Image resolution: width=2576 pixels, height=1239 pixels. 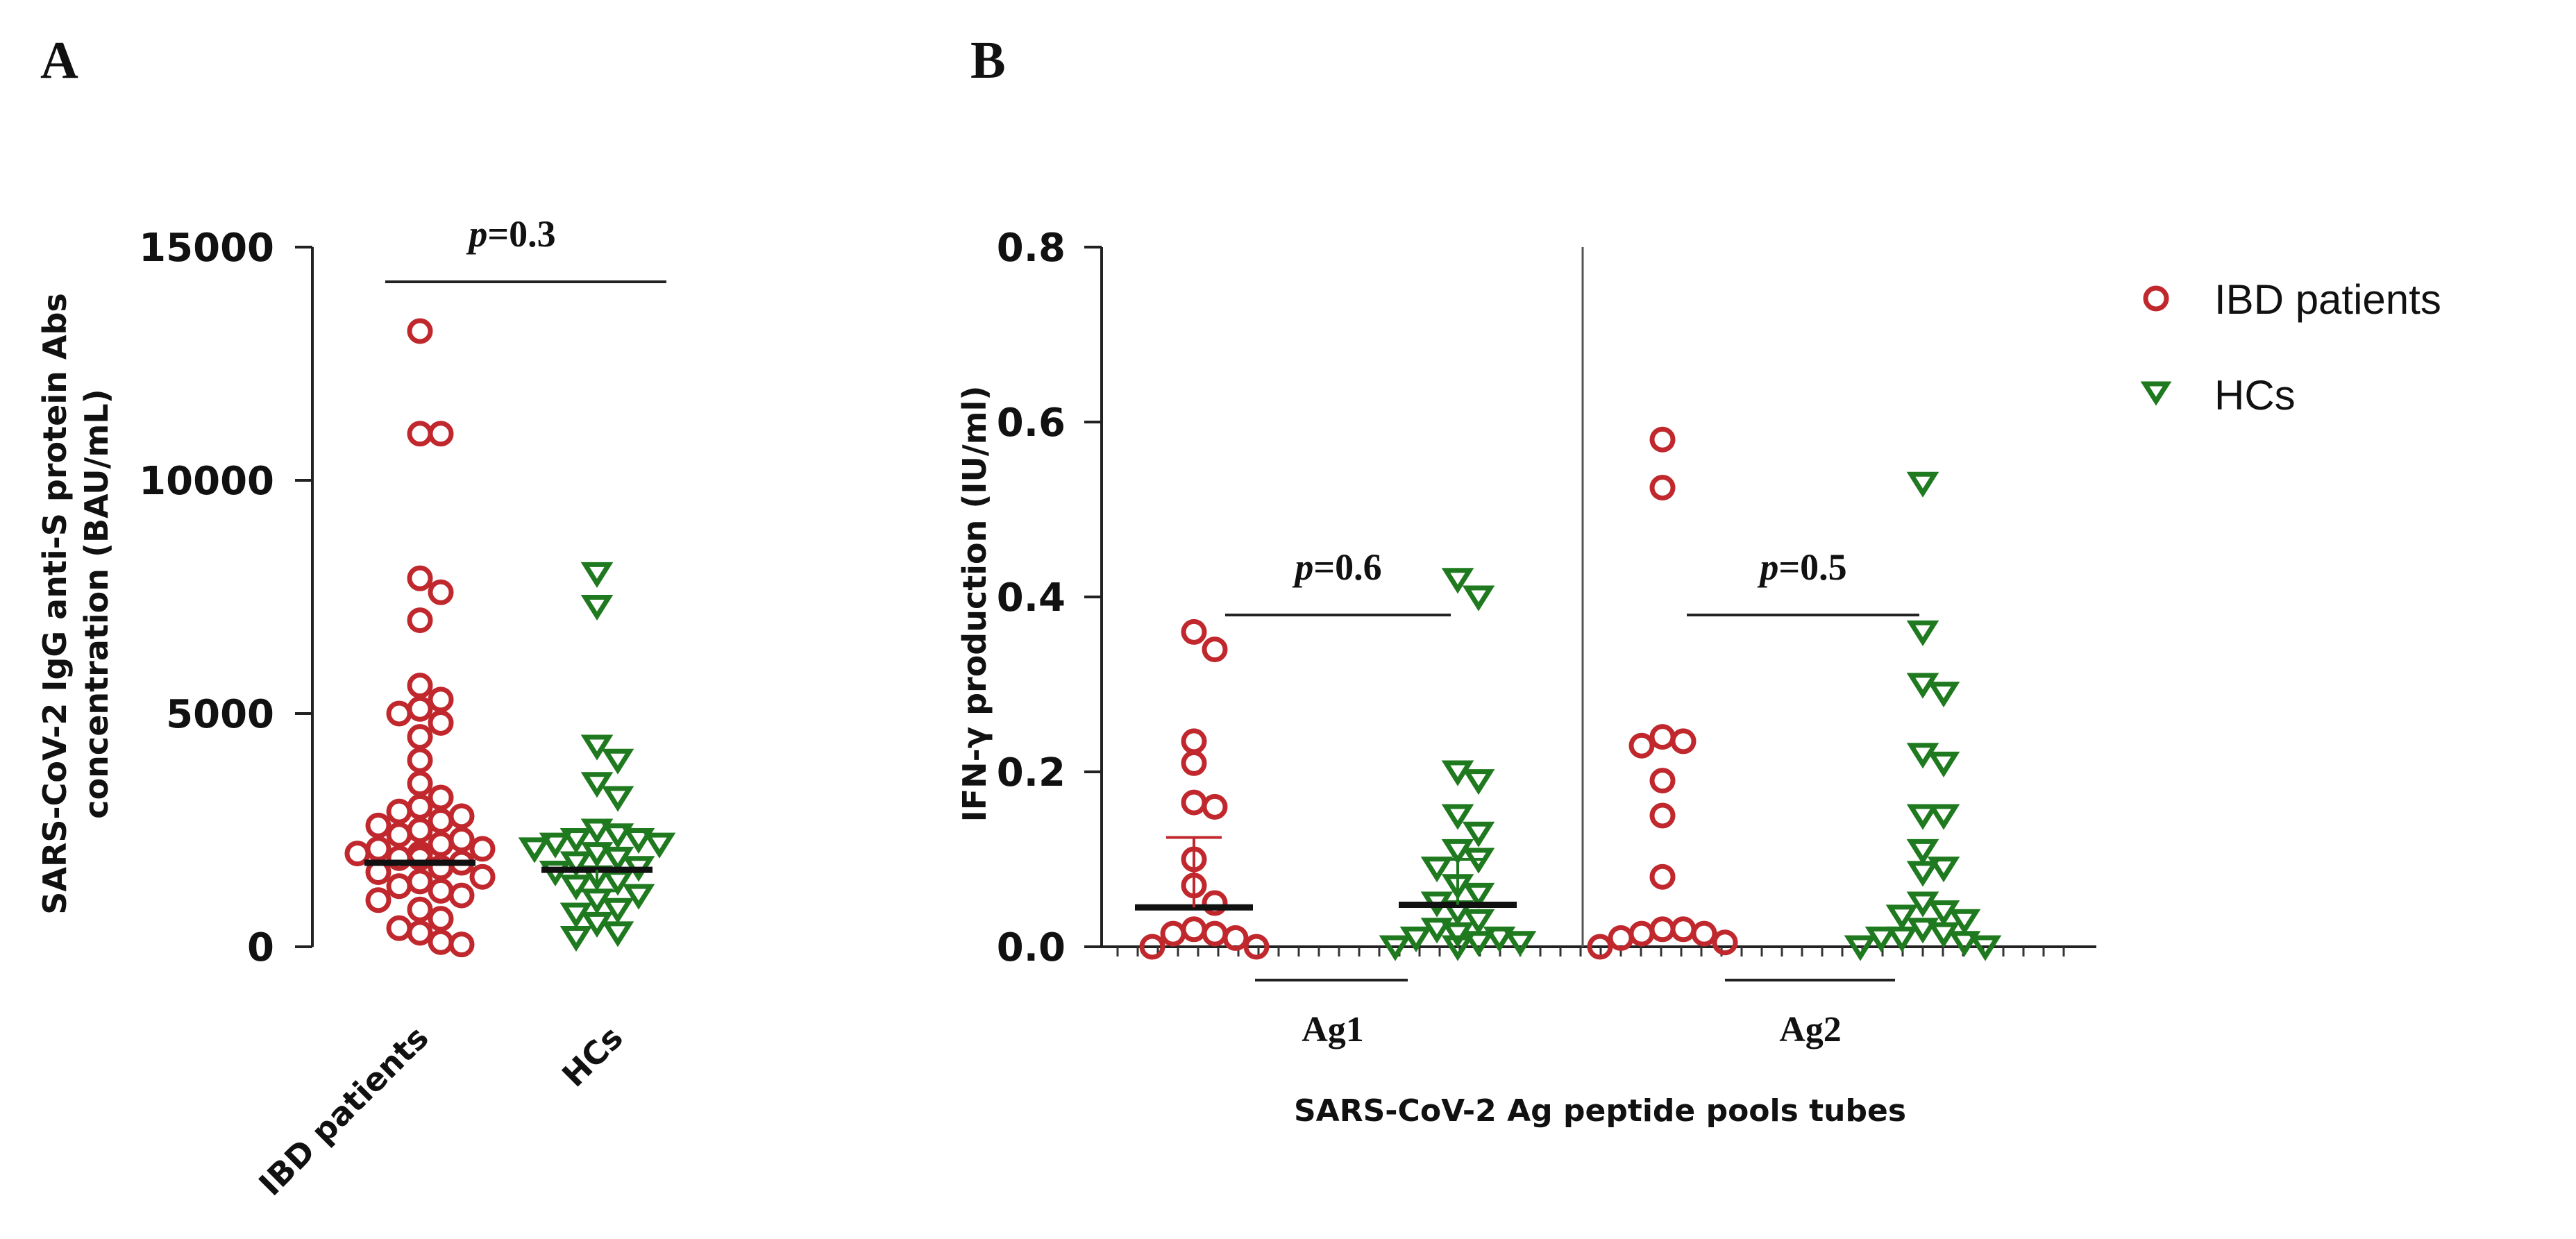 I want to click on panel-a-ytick-label: 15000, so click(x=206, y=248).